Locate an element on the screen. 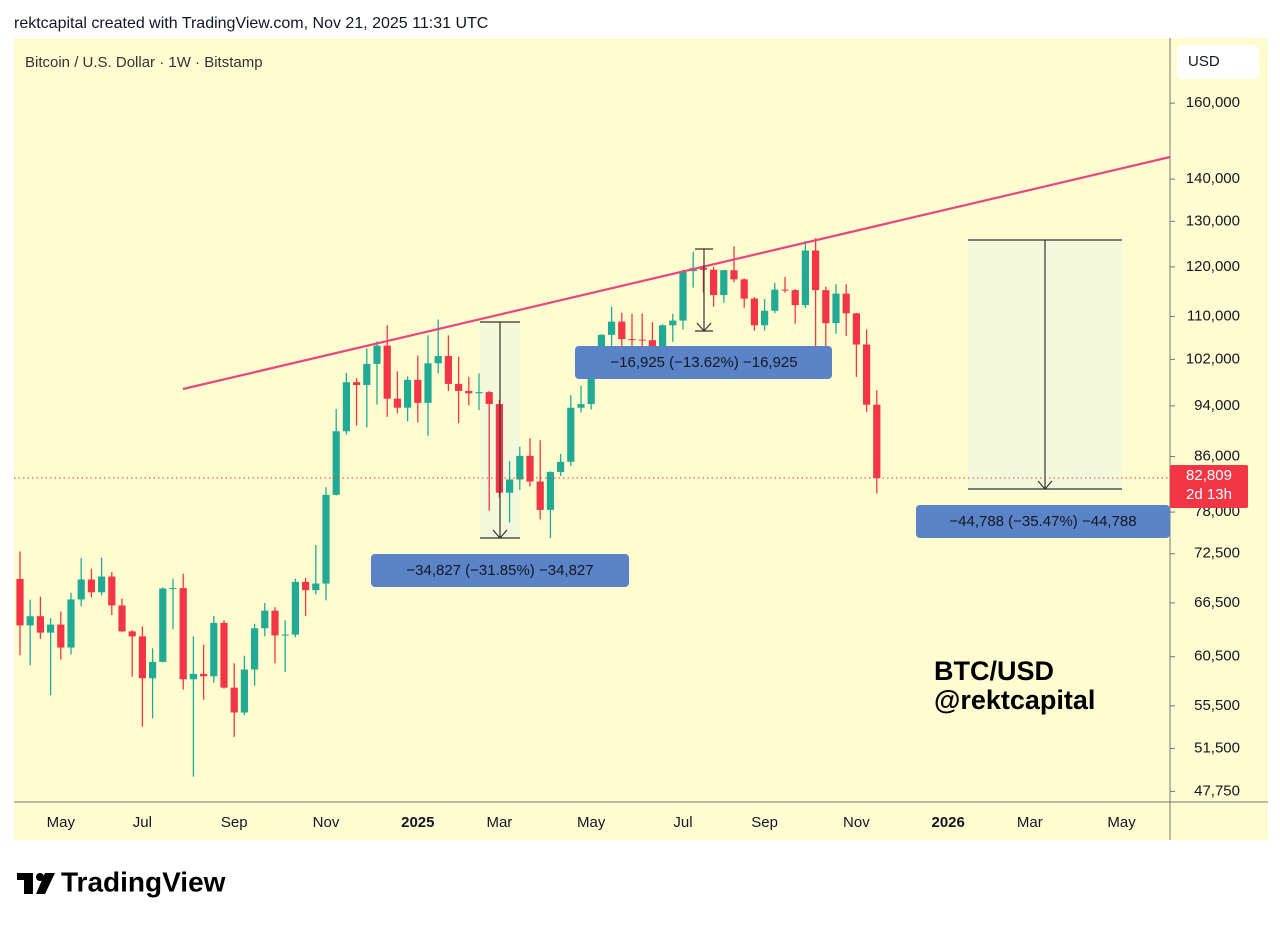 This screenshot has width=1280, height=926. currency-box is located at coordinates (1218, 62).